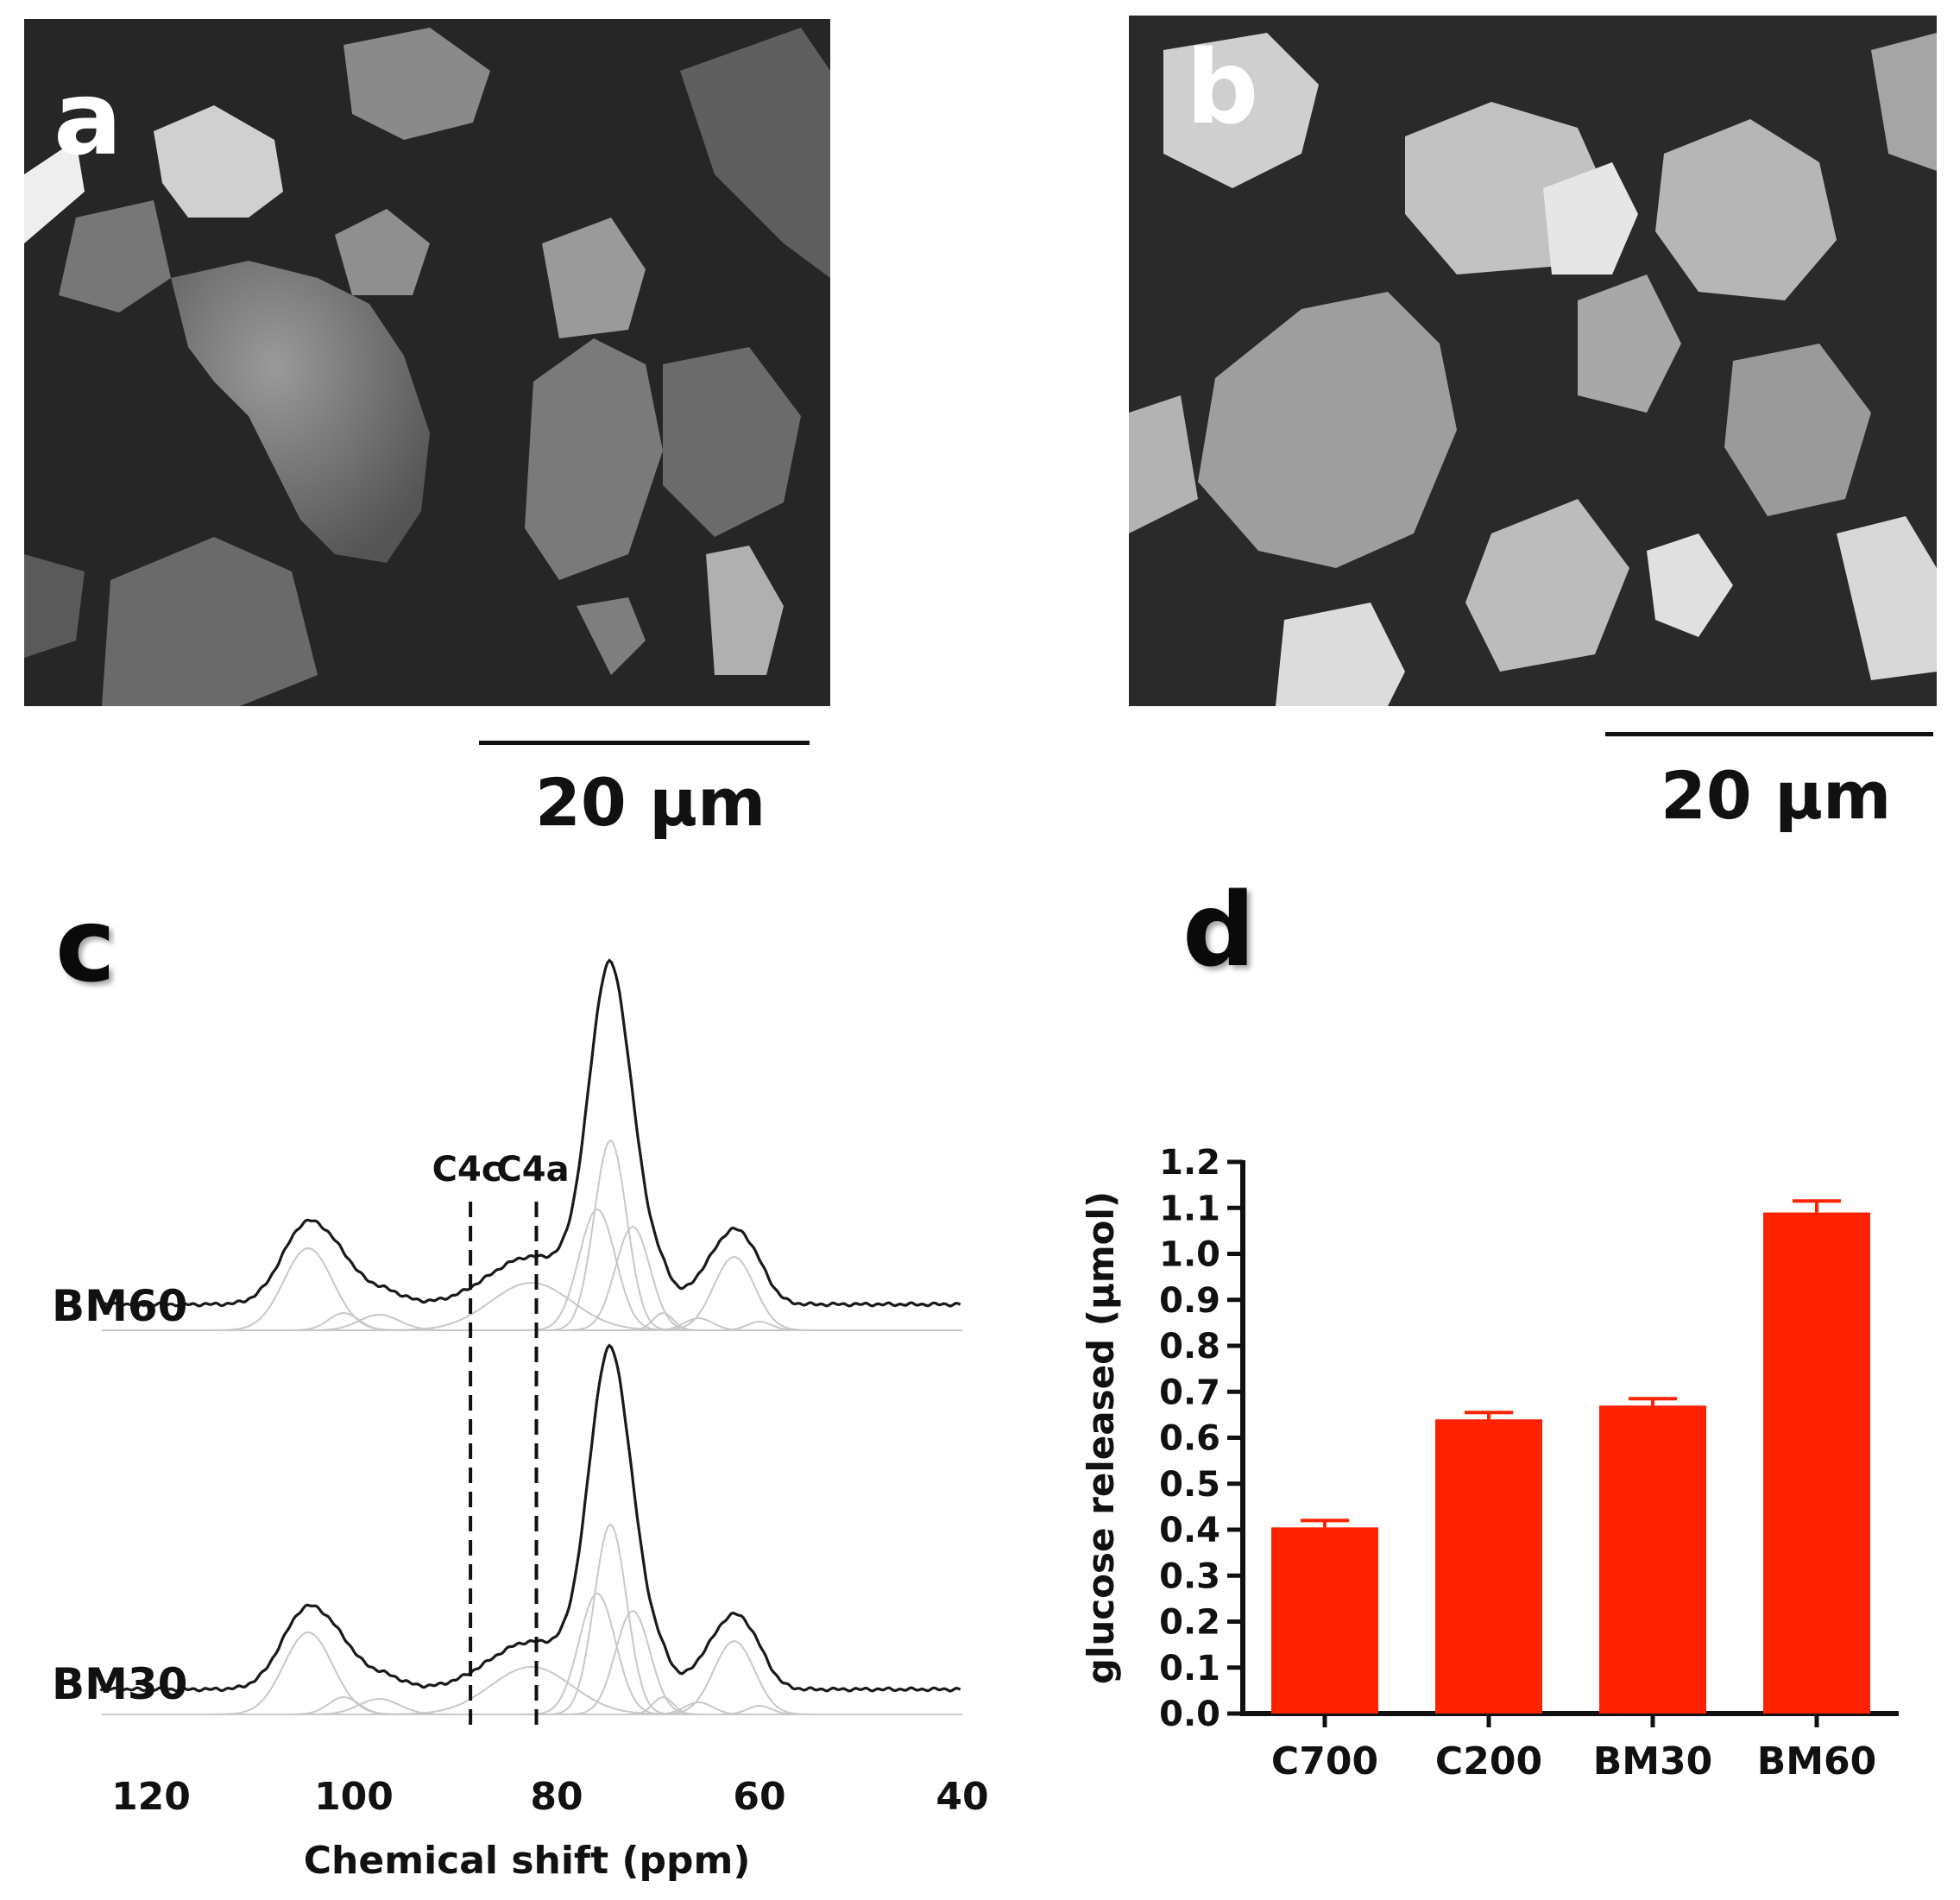 The width and height of the screenshot is (1960, 1900). I want to click on envelope-bm30, so click(530, 1518).